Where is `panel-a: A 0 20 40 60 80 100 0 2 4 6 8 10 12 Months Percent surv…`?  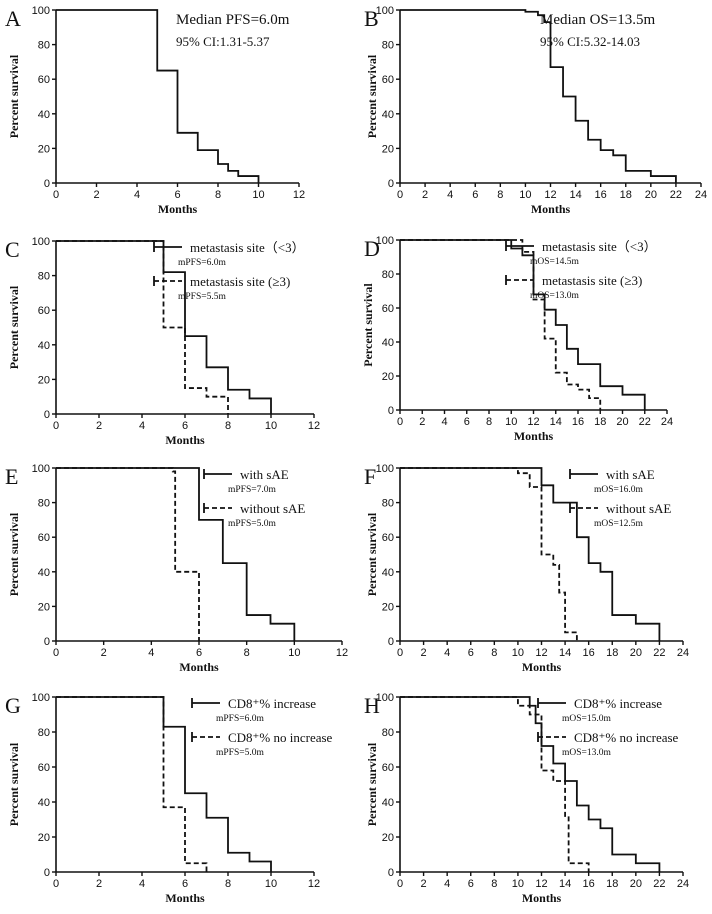
panel-a: A 0 20 40 60 80 100 0 2 4 6 8 10 12 Months Percent surv… is located at coordinates (155, 110).